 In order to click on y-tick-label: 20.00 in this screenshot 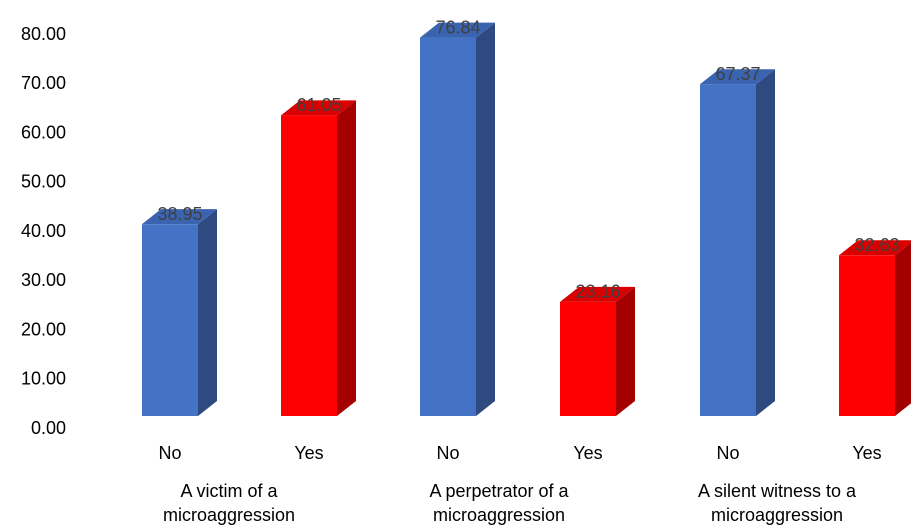, I will do `click(43, 329)`.